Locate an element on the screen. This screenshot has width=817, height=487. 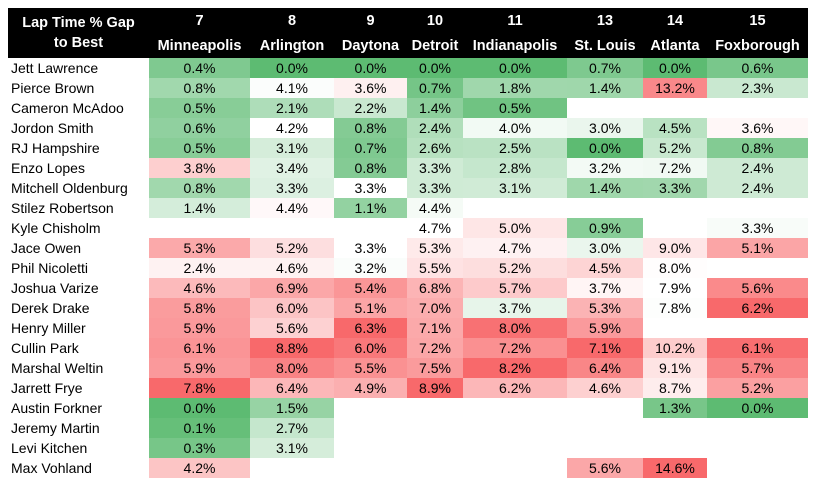
gap-cell: 3.3% is located at coordinates (292, 188).